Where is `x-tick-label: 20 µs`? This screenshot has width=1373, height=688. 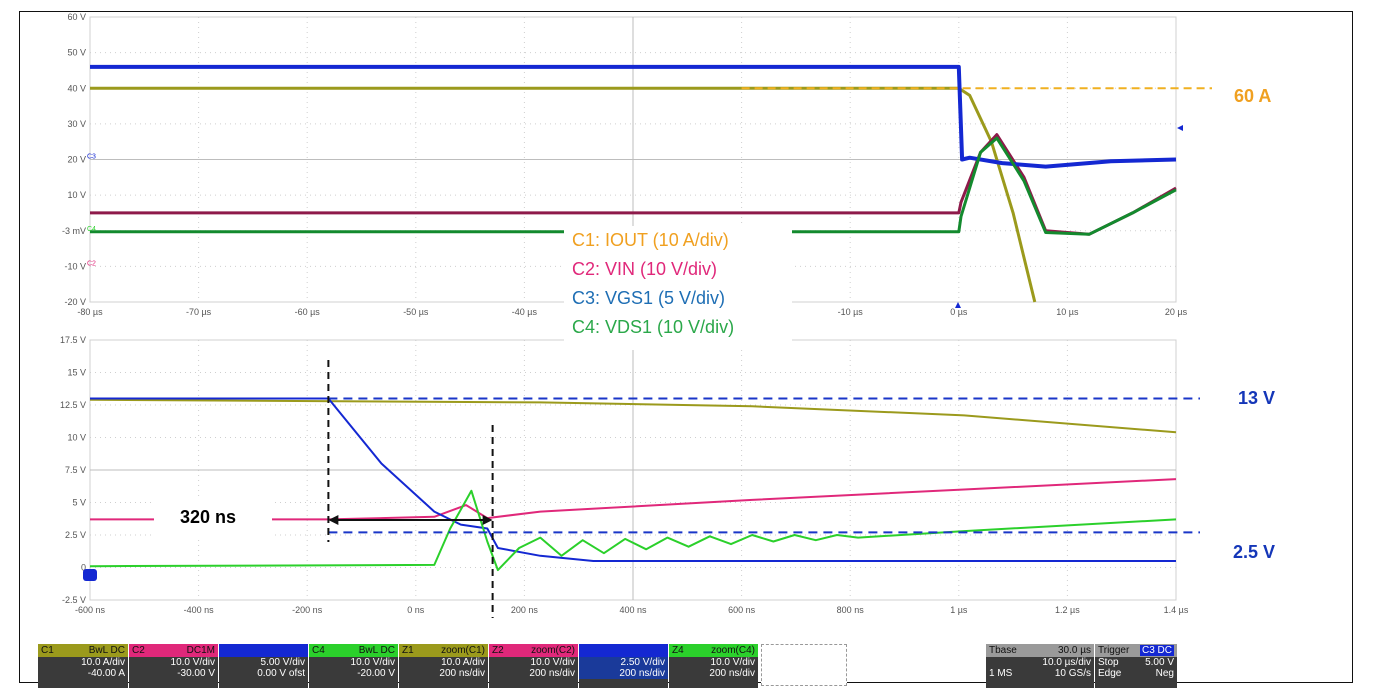
x-tick-label: 20 µs is located at coordinates (1176, 312).